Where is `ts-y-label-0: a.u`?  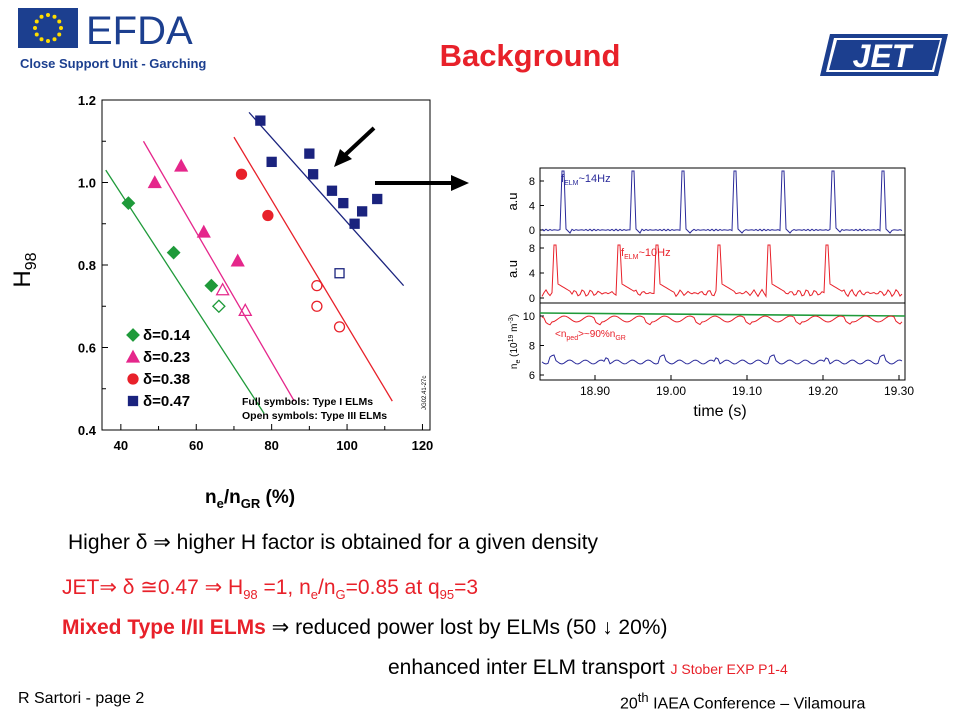
ts-y-label-0: a.u is located at coordinates (512, 201).